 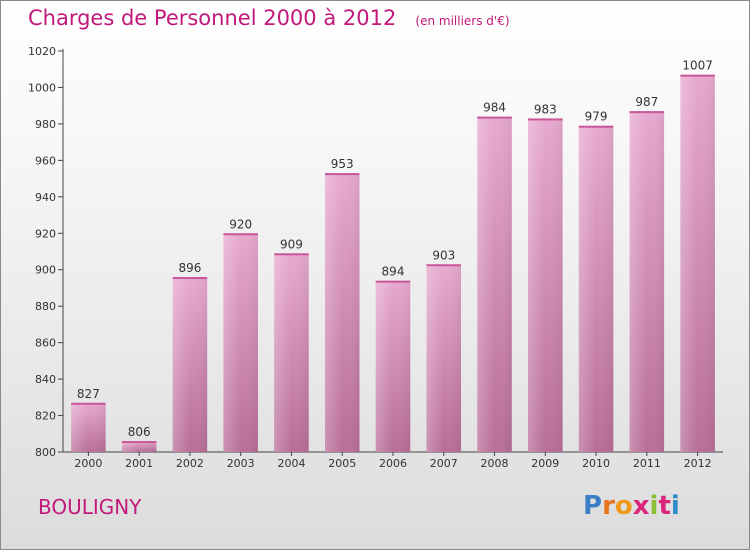 What do you see at coordinates (596, 117) in the screenshot?
I see `bar-value-label: 979` at bounding box center [596, 117].